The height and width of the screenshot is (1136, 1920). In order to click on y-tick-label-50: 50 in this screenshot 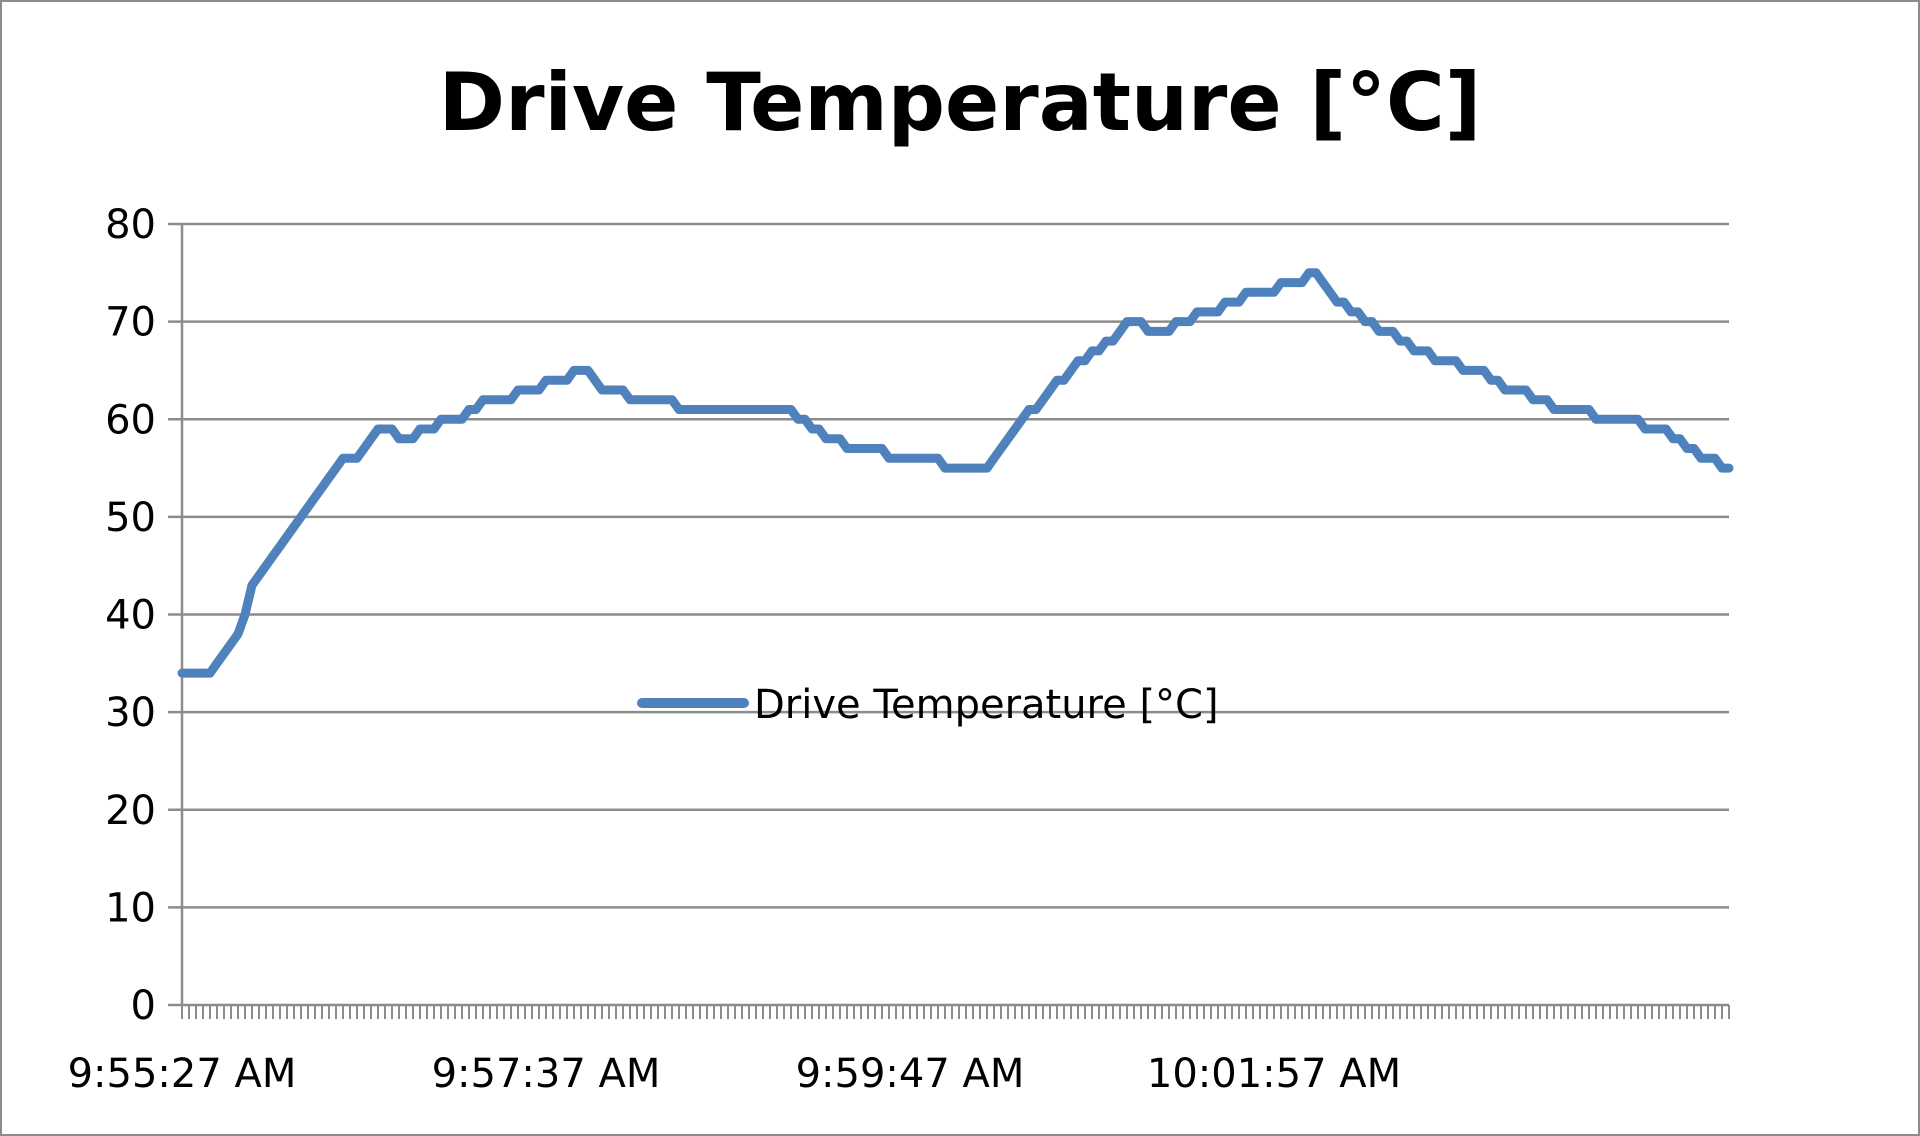, I will do `click(130, 518)`.